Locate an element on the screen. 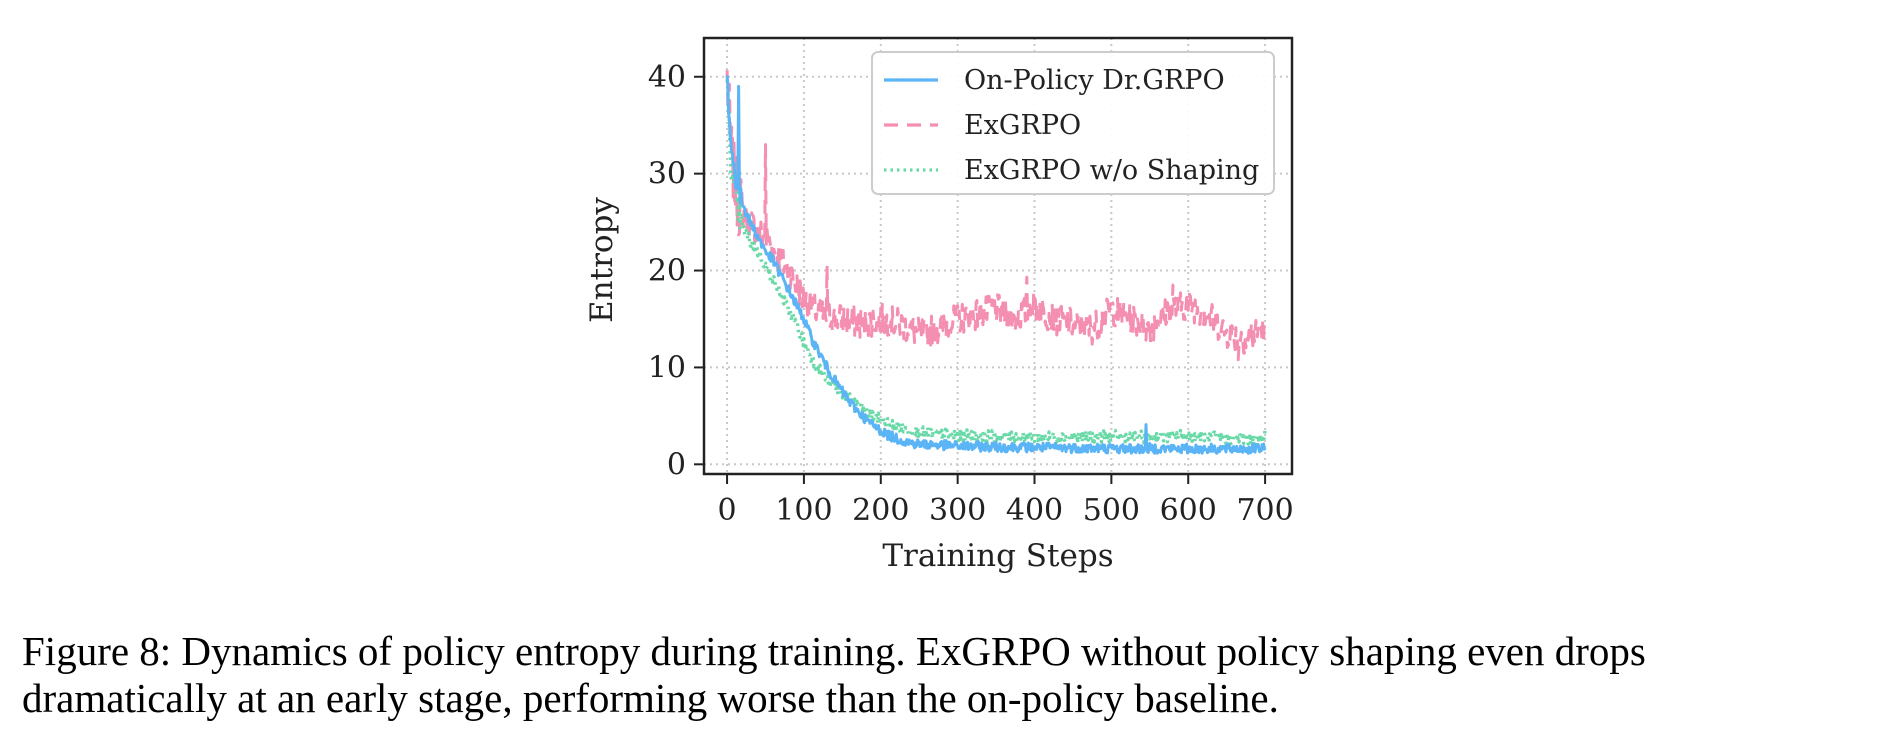  y-axis-label: Entropy is located at coordinates (602, 260).